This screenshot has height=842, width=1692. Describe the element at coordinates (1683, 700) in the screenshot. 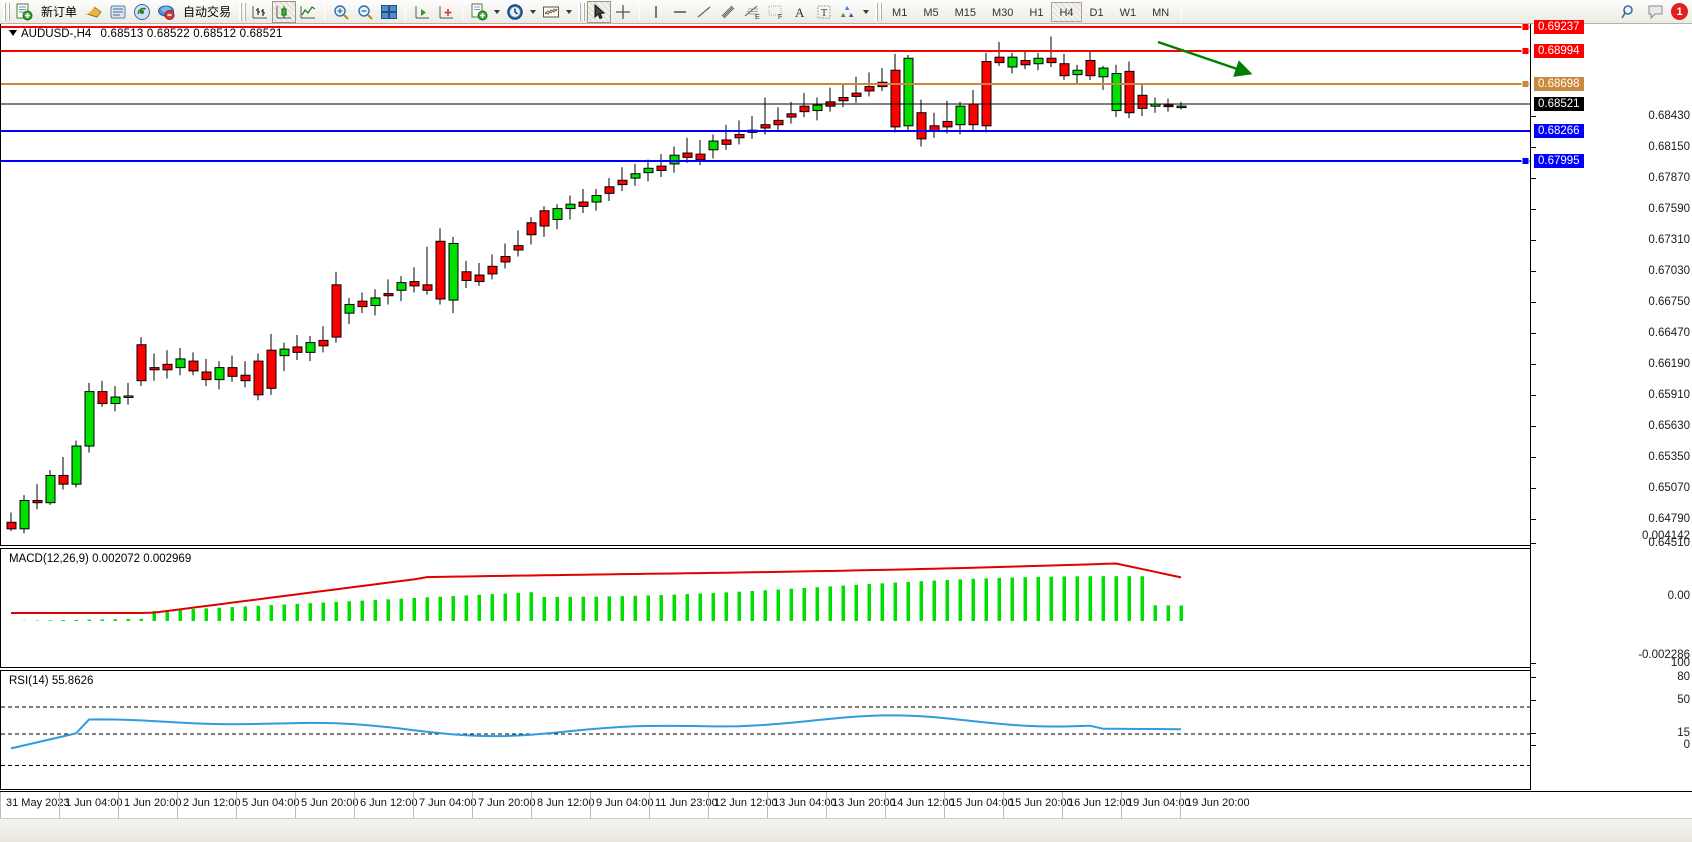

I see `rsi-tick-label: 50` at that location.